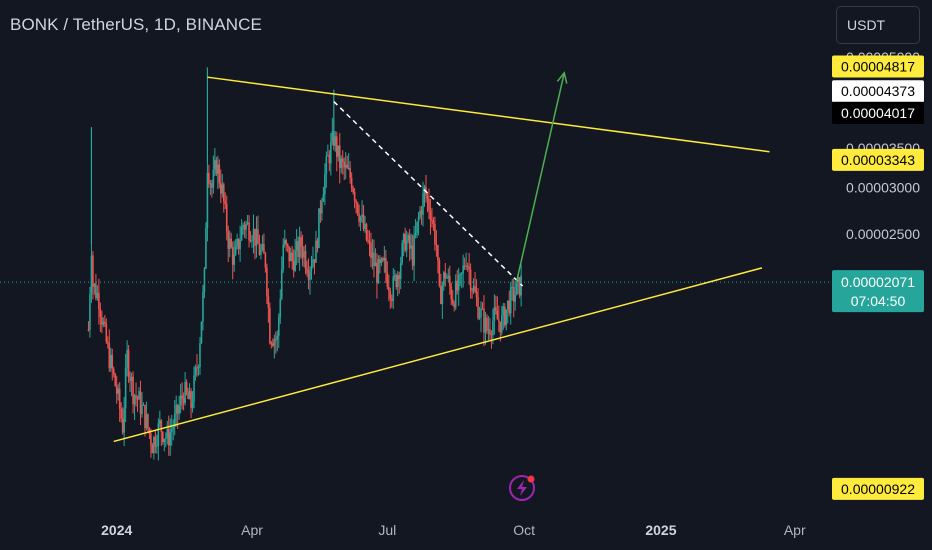  I want to click on price-label: 0.00003343, so click(878, 159).